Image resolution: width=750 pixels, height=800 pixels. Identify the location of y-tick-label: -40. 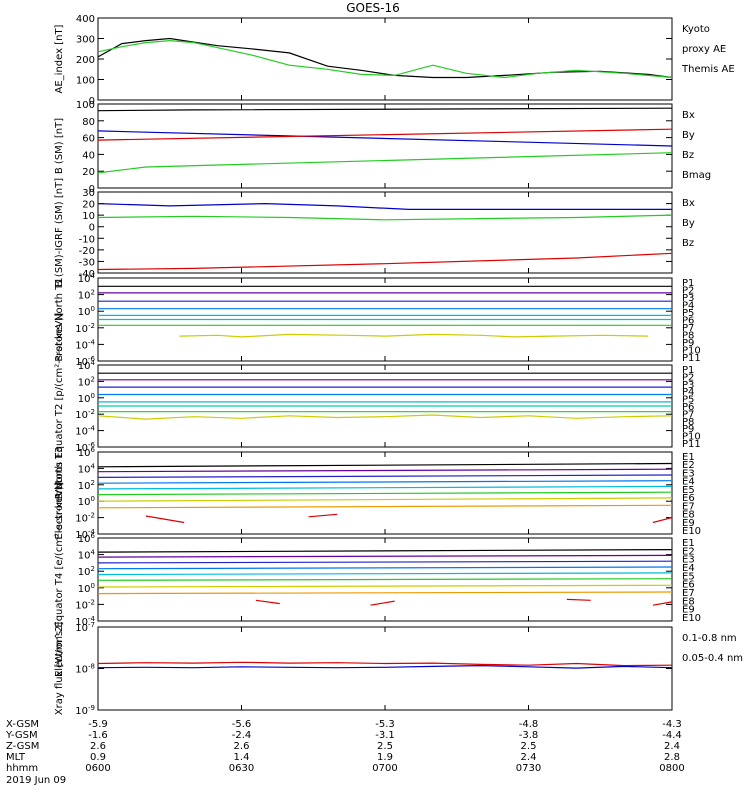
(87, 274).